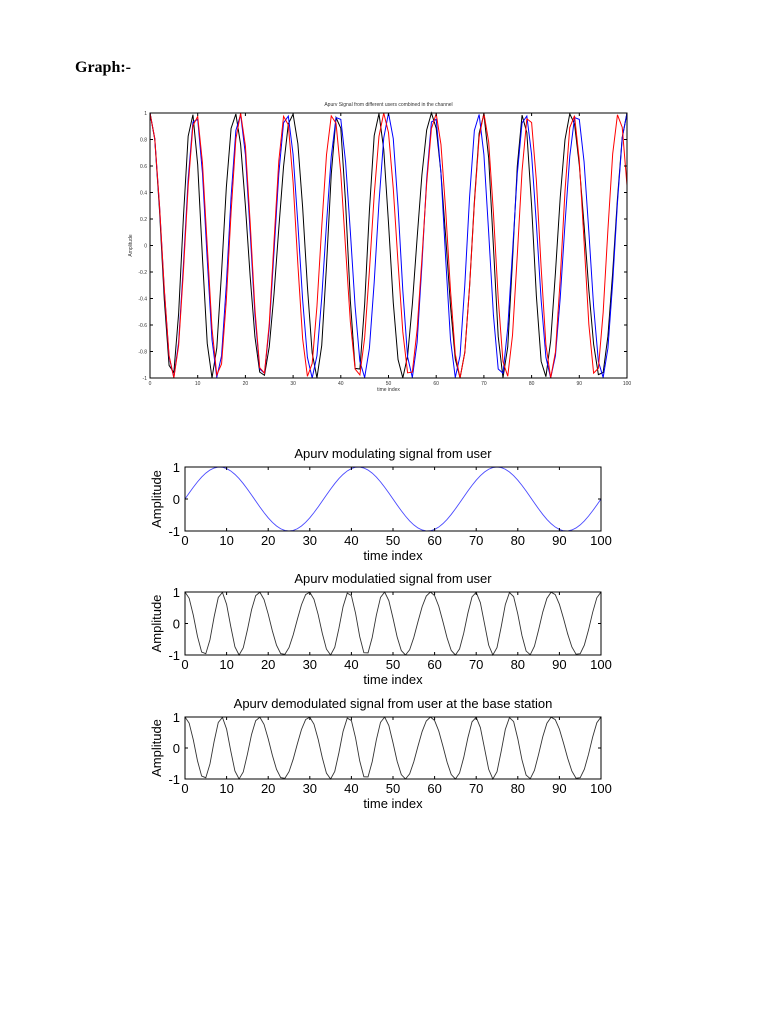 The image size is (768, 1024). What do you see at coordinates (142, 273) in the screenshot?
I see `y-tick-label: -0.2` at bounding box center [142, 273].